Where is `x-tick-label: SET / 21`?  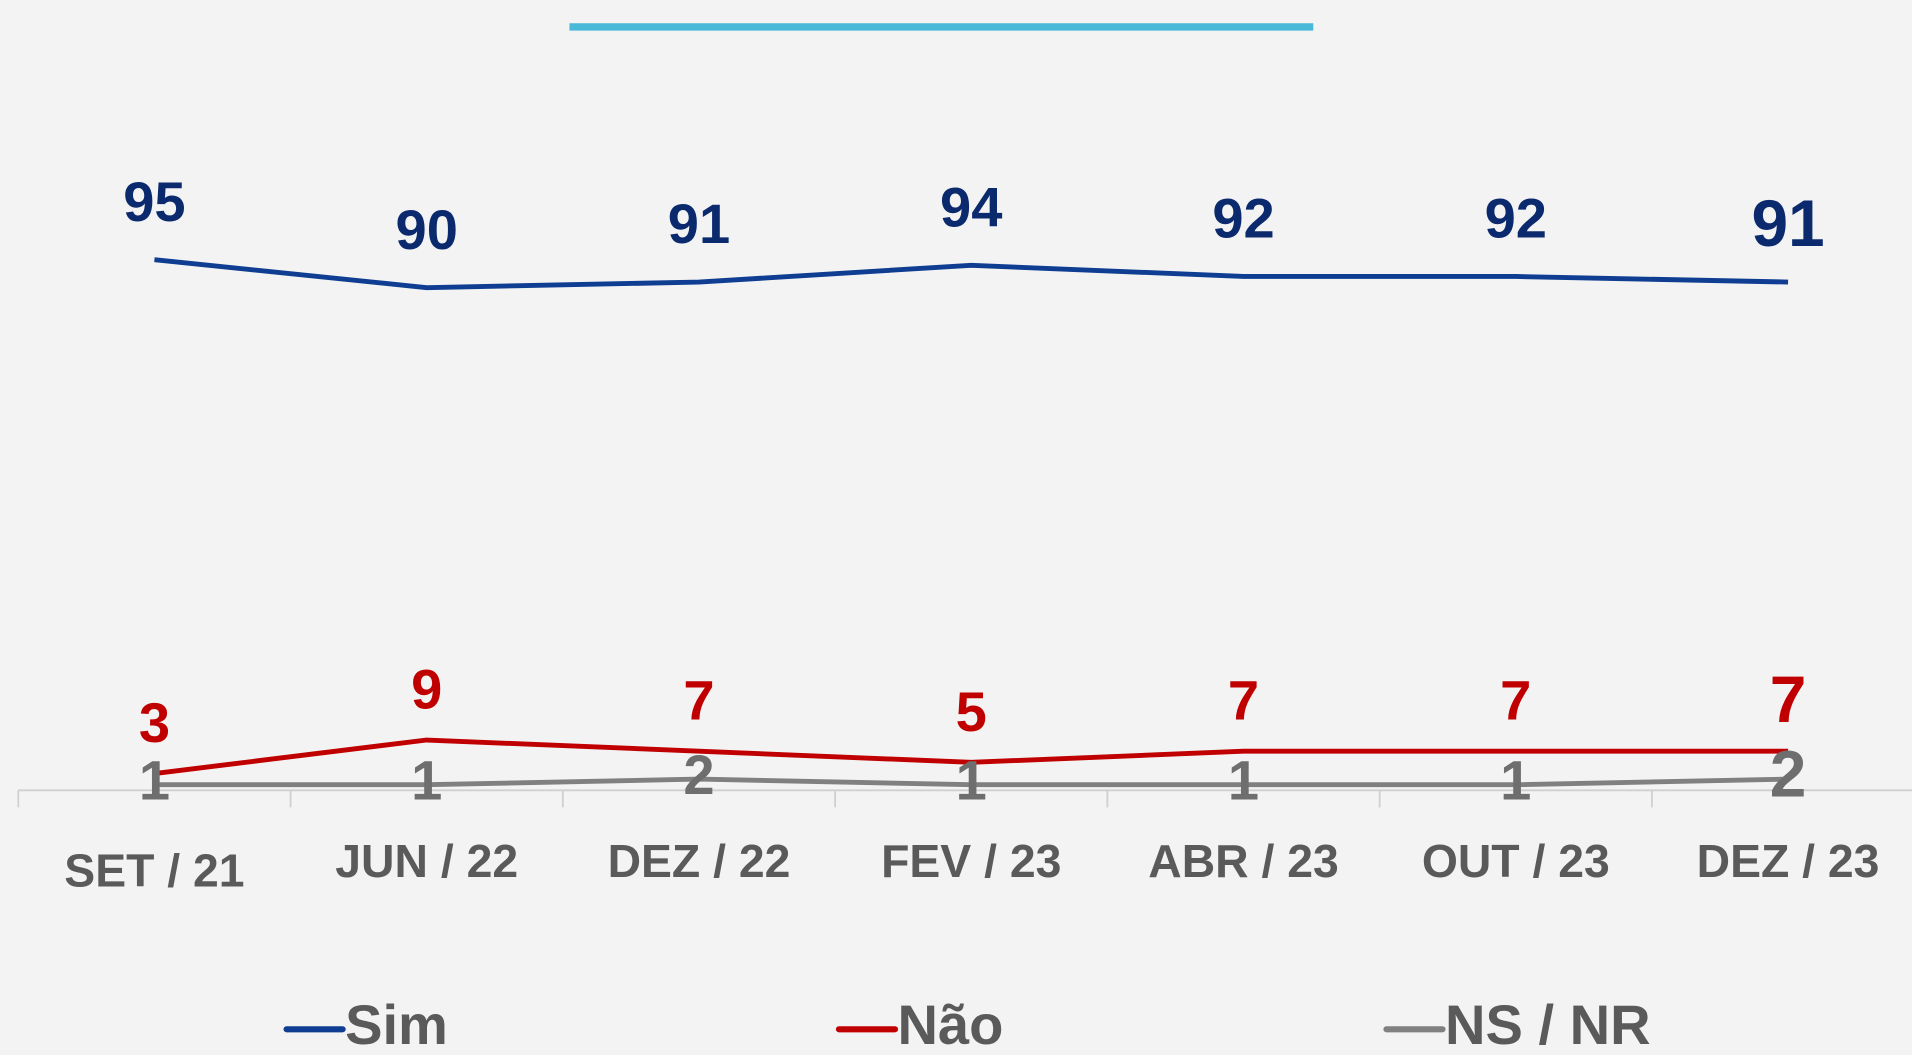 x-tick-label: SET / 21 is located at coordinates (154, 871).